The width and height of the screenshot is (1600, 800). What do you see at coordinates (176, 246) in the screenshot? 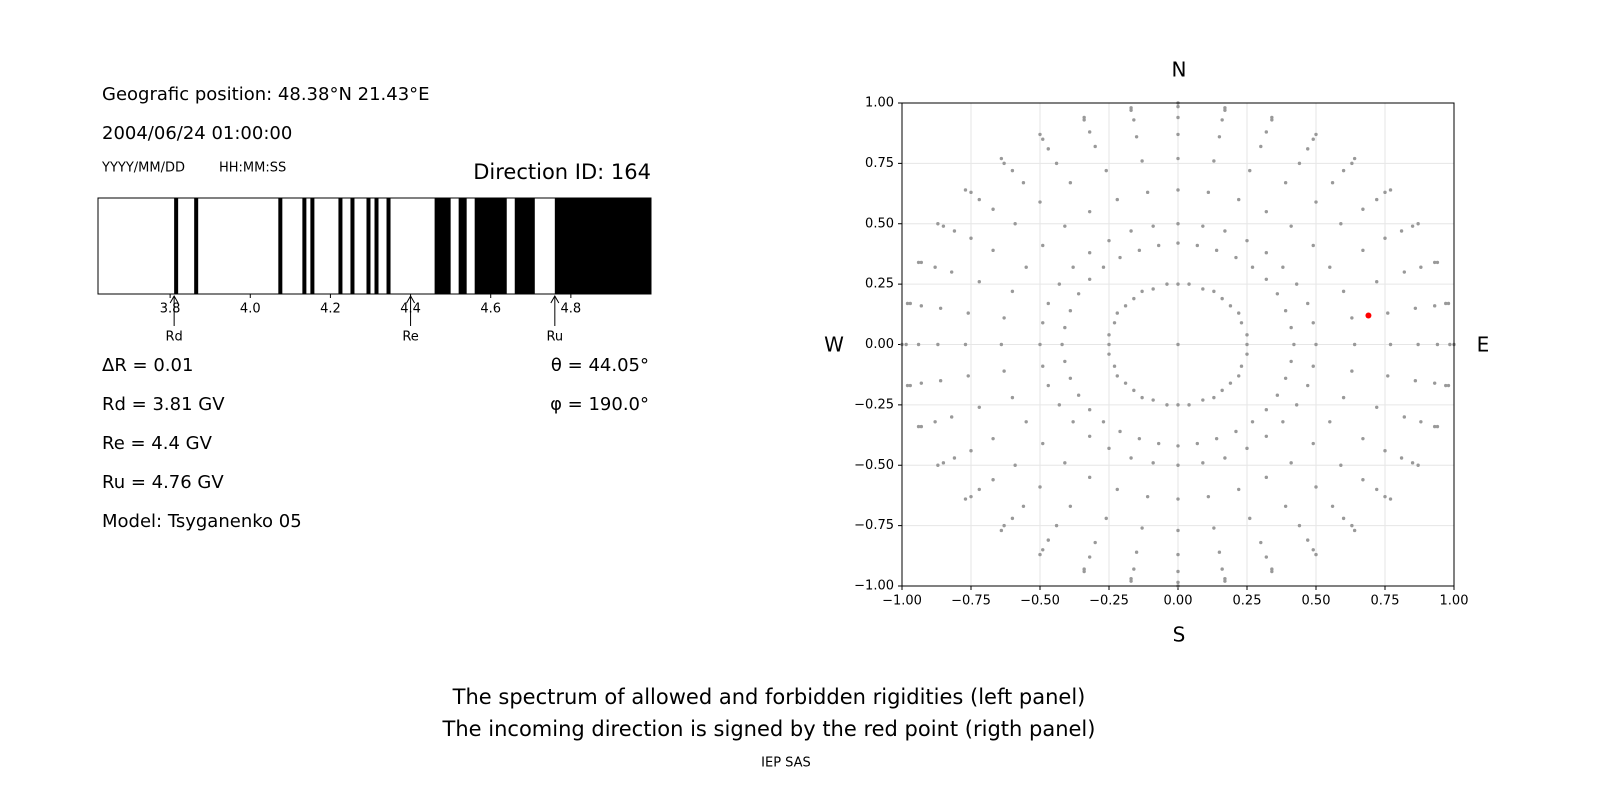
I see `forbidden-band` at bounding box center [176, 246].